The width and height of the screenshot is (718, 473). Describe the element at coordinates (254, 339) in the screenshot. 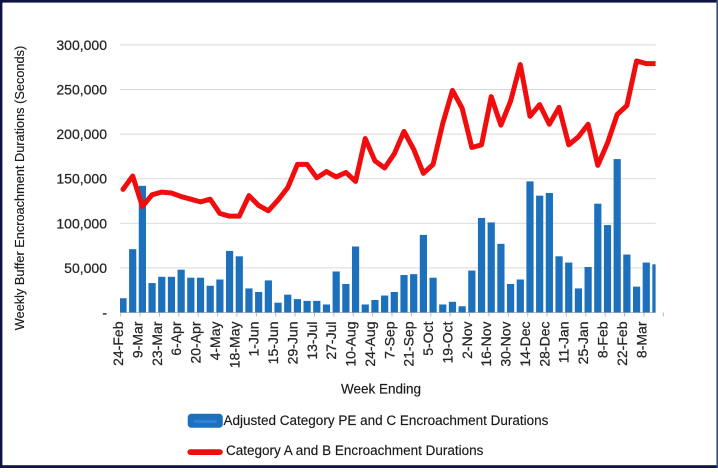

I see `svg-text: 1-Jun` at that location.